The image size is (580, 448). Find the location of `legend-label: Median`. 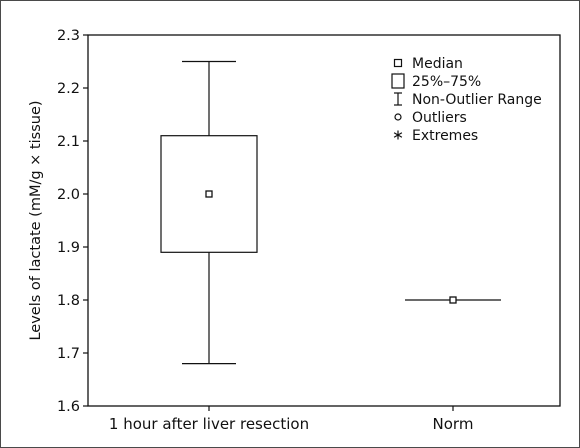

legend-label: Median is located at coordinates (437, 64).